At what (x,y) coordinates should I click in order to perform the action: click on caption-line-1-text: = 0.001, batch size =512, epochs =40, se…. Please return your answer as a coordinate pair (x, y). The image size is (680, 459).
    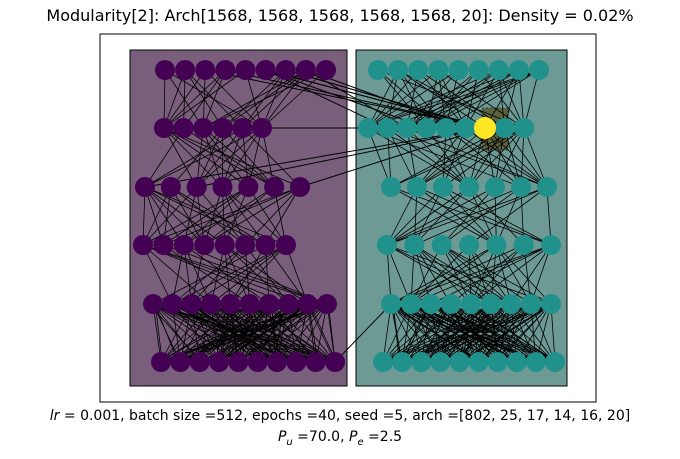
    Looking at the image, I should click on (345, 416).